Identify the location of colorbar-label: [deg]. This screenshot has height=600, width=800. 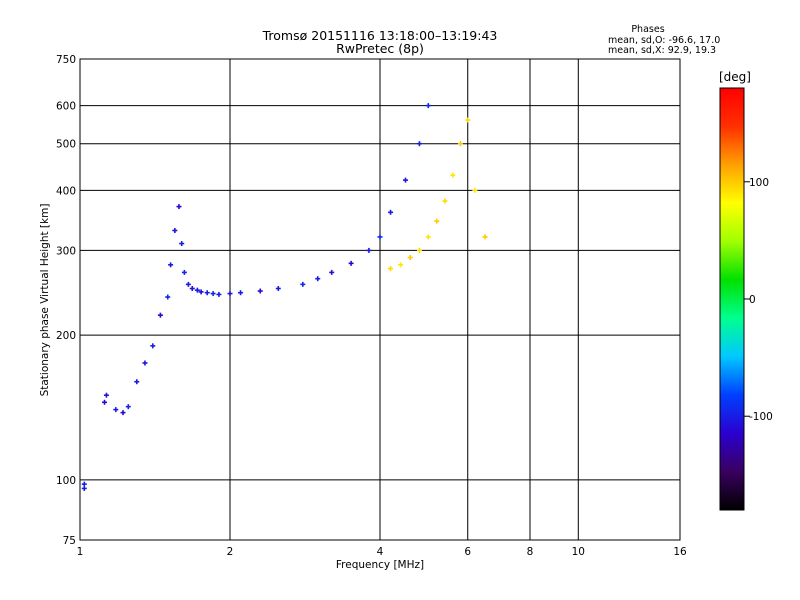
(735, 77).